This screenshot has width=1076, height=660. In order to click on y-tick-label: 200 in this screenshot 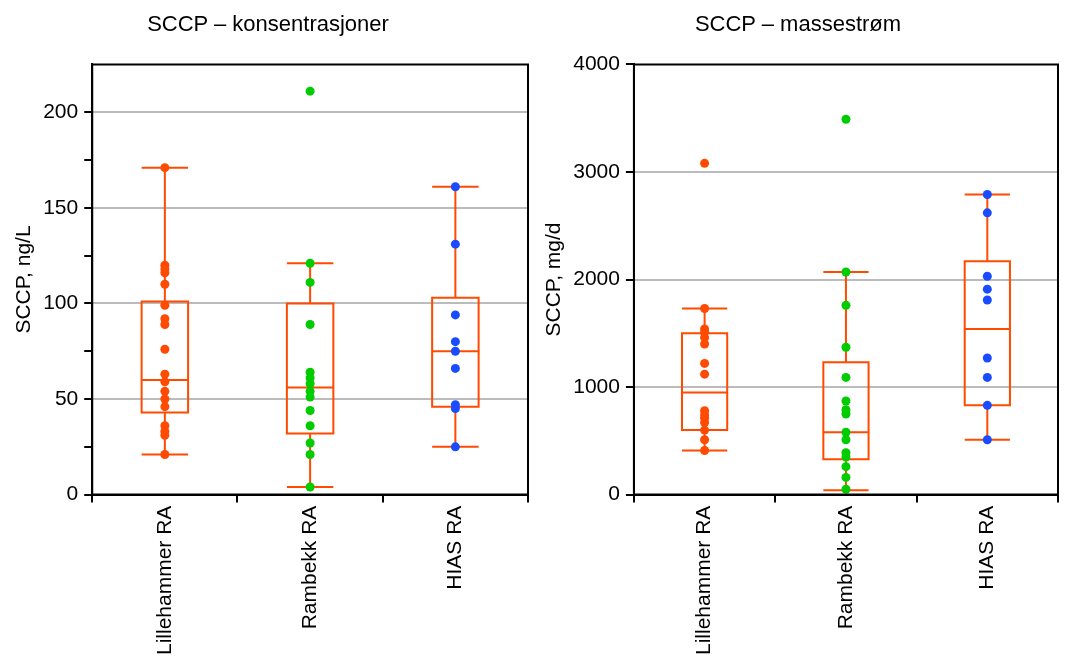, I will do `click(61, 110)`.